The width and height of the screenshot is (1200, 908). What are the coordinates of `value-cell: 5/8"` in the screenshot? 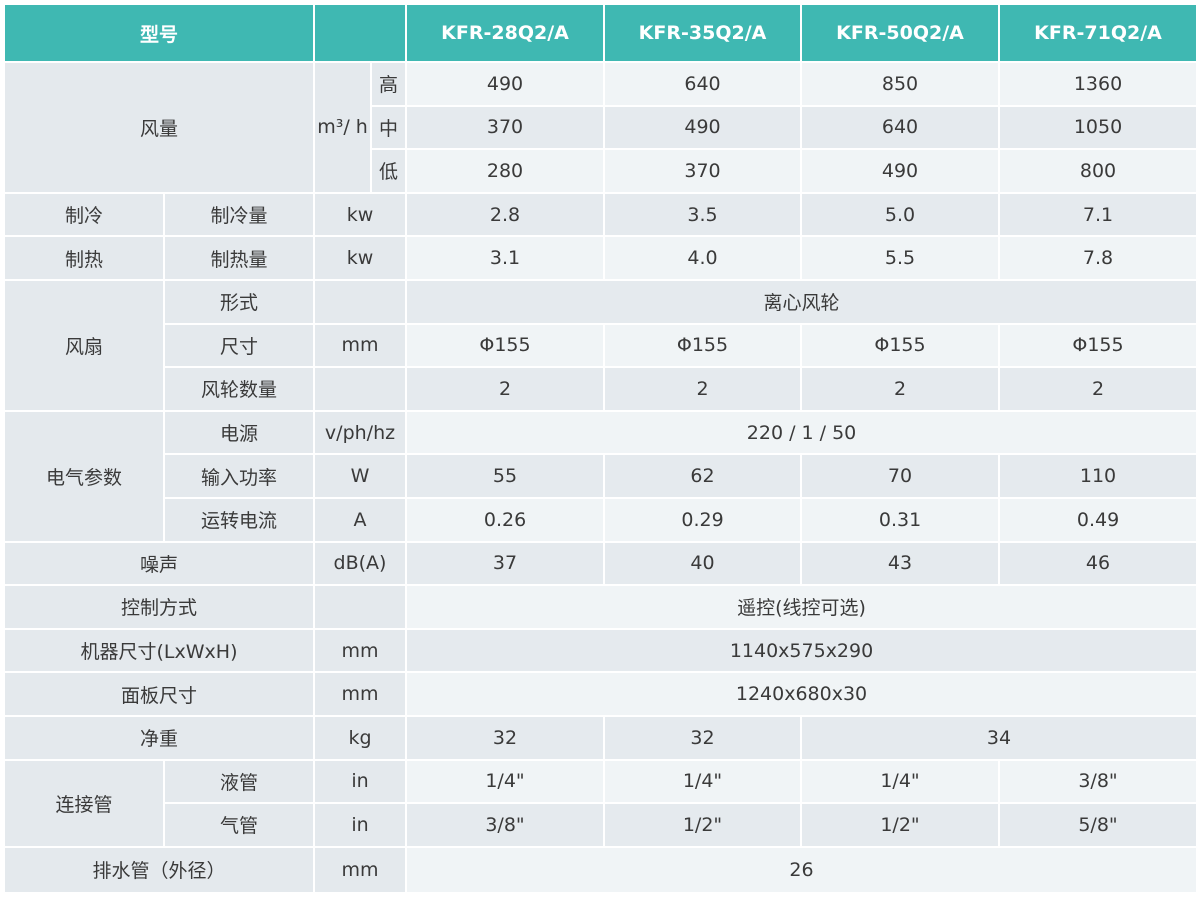 It's located at (1098, 825).